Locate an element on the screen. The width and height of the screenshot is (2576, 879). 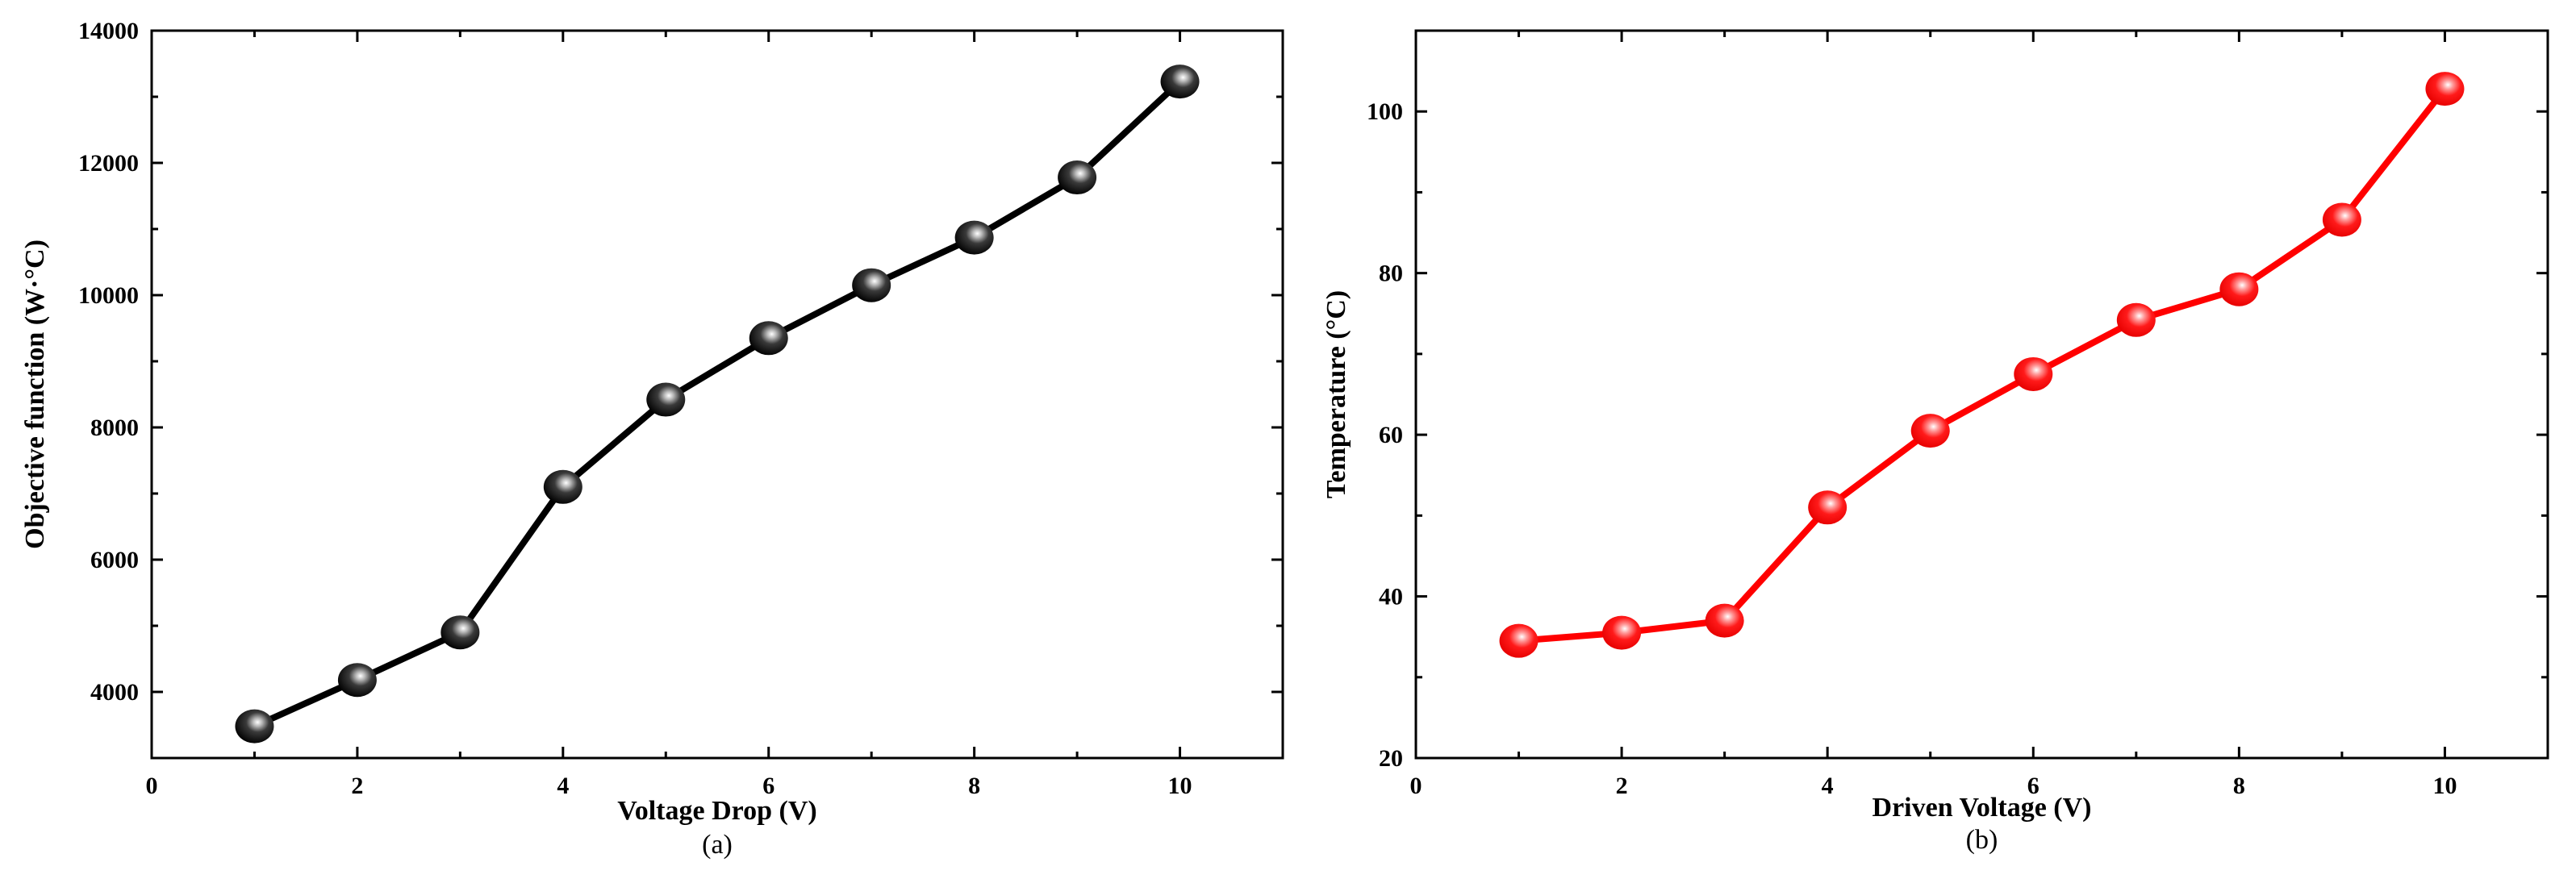
y-tick-label: 40 is located at coordinates (1391, 597).